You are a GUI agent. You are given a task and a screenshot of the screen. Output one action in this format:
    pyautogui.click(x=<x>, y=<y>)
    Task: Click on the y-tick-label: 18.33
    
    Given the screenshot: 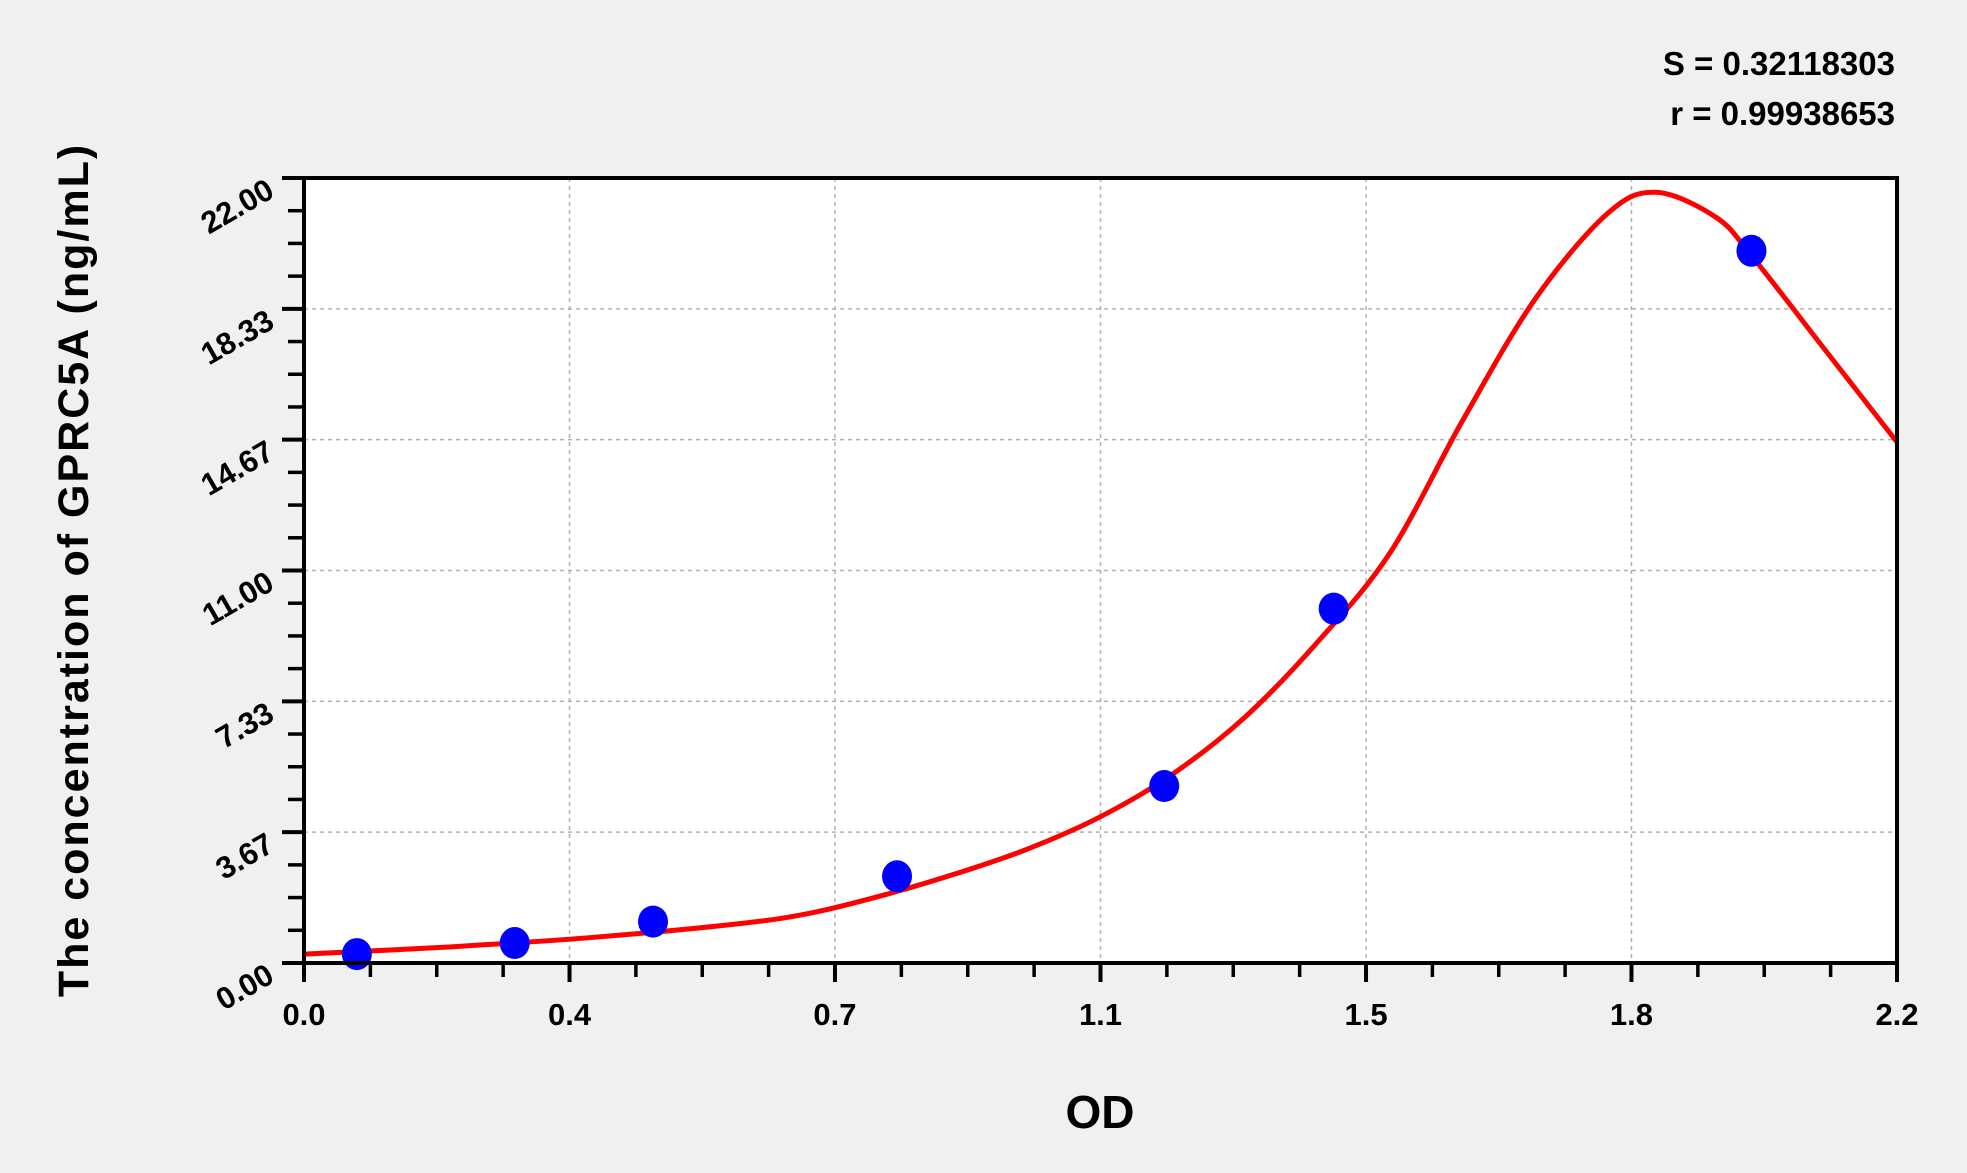 What is the action you would take?
    pyautogui.click(x=237, y=337)
    